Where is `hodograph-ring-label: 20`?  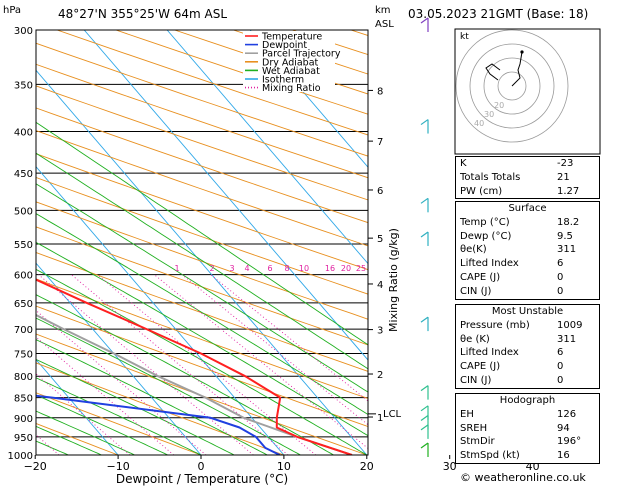
hodograph-ring-label: 20 is located at coordinates (499, 105).